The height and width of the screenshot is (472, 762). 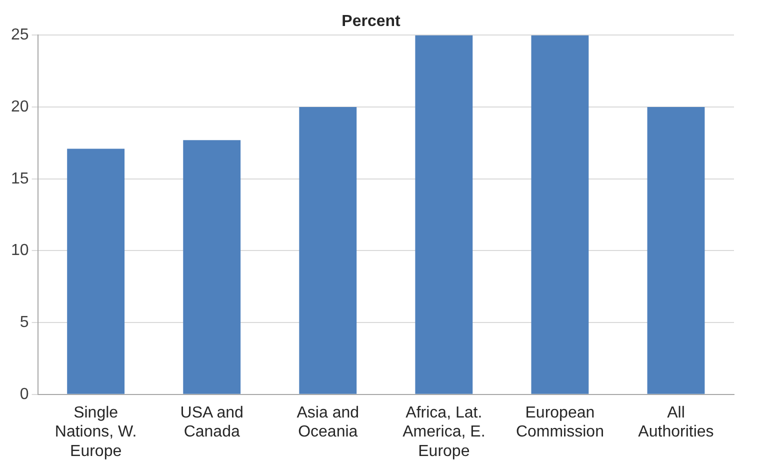 What do you see at coordinates (212, 422) in the screenshot?
I see `x-tick-label: USA and Canada` at bounding box center [212, 422].